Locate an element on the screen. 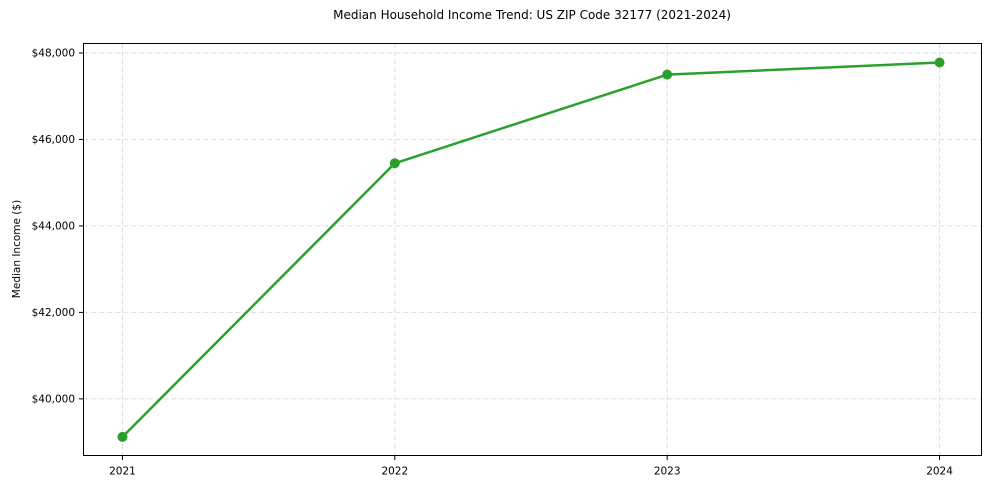 Image resolution: width=989 pixels, height=490 pixels. y-tick-label: $48,000 is located at coordinates (53, 54).